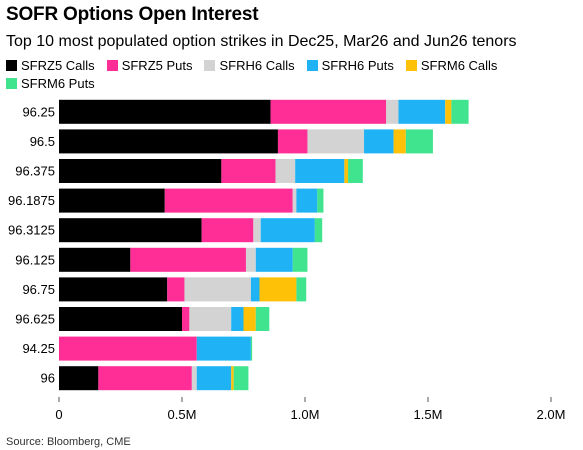 This screenshot has height=450, width=583. I want to click on x-tick-label: 0.5M, so click(182, 414).